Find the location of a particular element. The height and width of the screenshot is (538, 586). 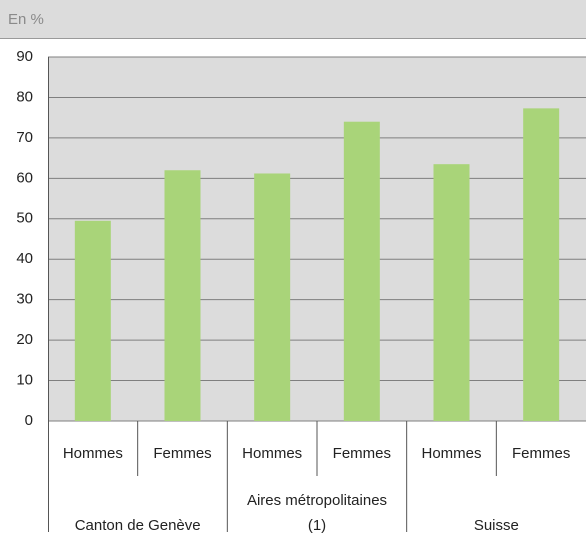

subtitle: En % is located at coordinates (26, 19).